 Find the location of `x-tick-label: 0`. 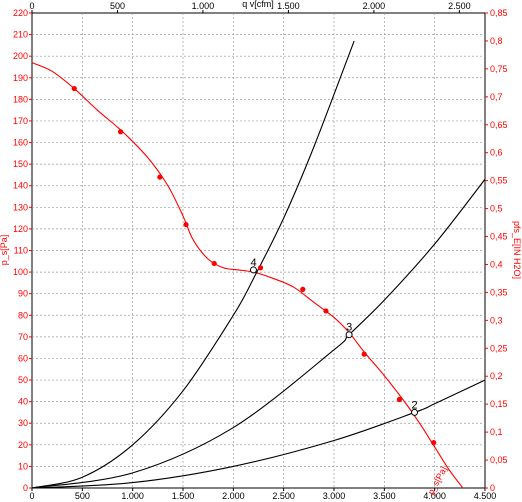

x-tick-label: 0 is located at coordinates (31, 496).